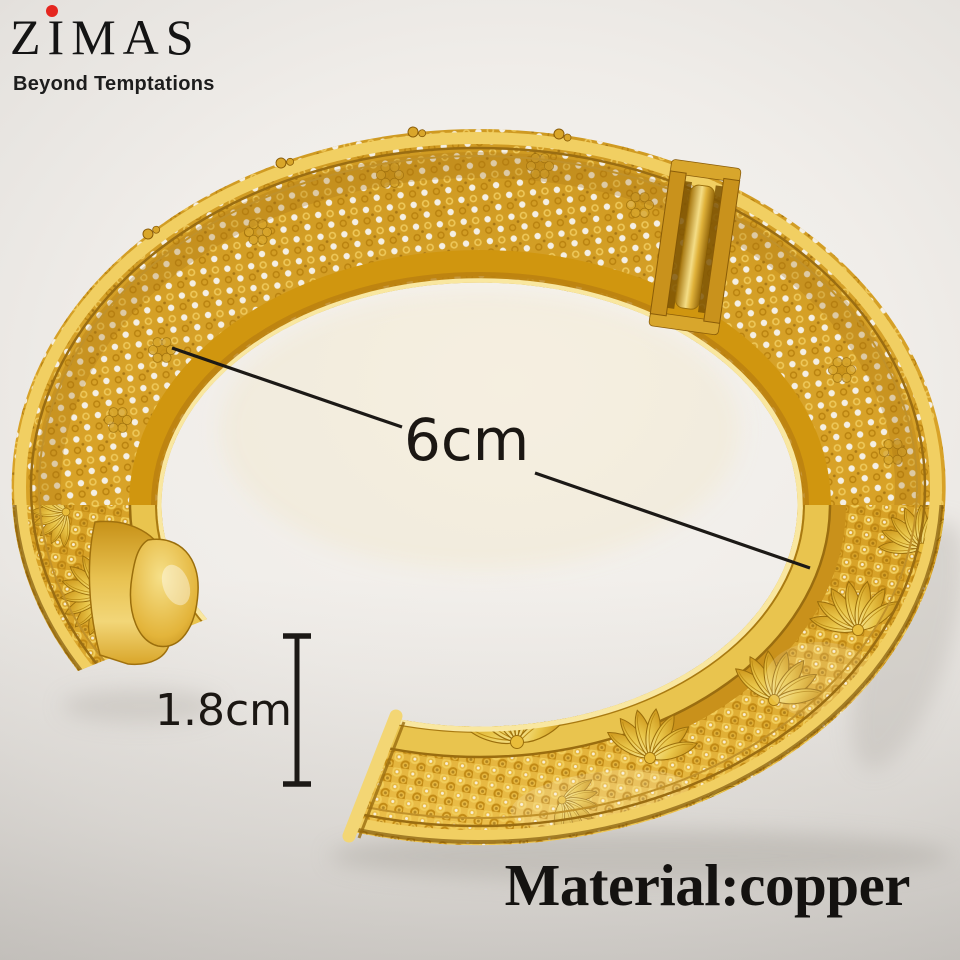 The width and height of the screenshot is (960, 960). What do you see at coordinates (695, 247) in the screenshot?
I see `hinge` at bounding box center [695, 247].